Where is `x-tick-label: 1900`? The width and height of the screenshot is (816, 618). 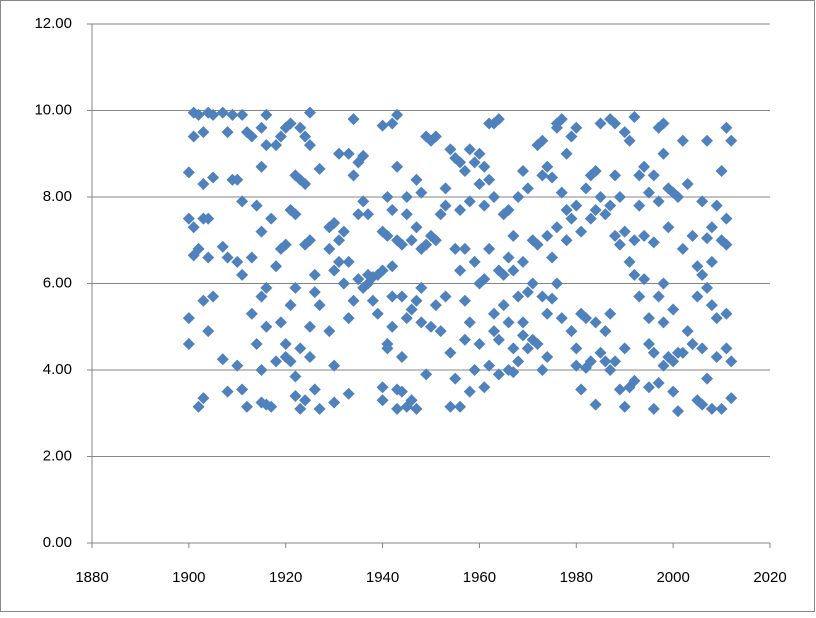
x-tick-label: 1900 is located at coordinates (188, 577).